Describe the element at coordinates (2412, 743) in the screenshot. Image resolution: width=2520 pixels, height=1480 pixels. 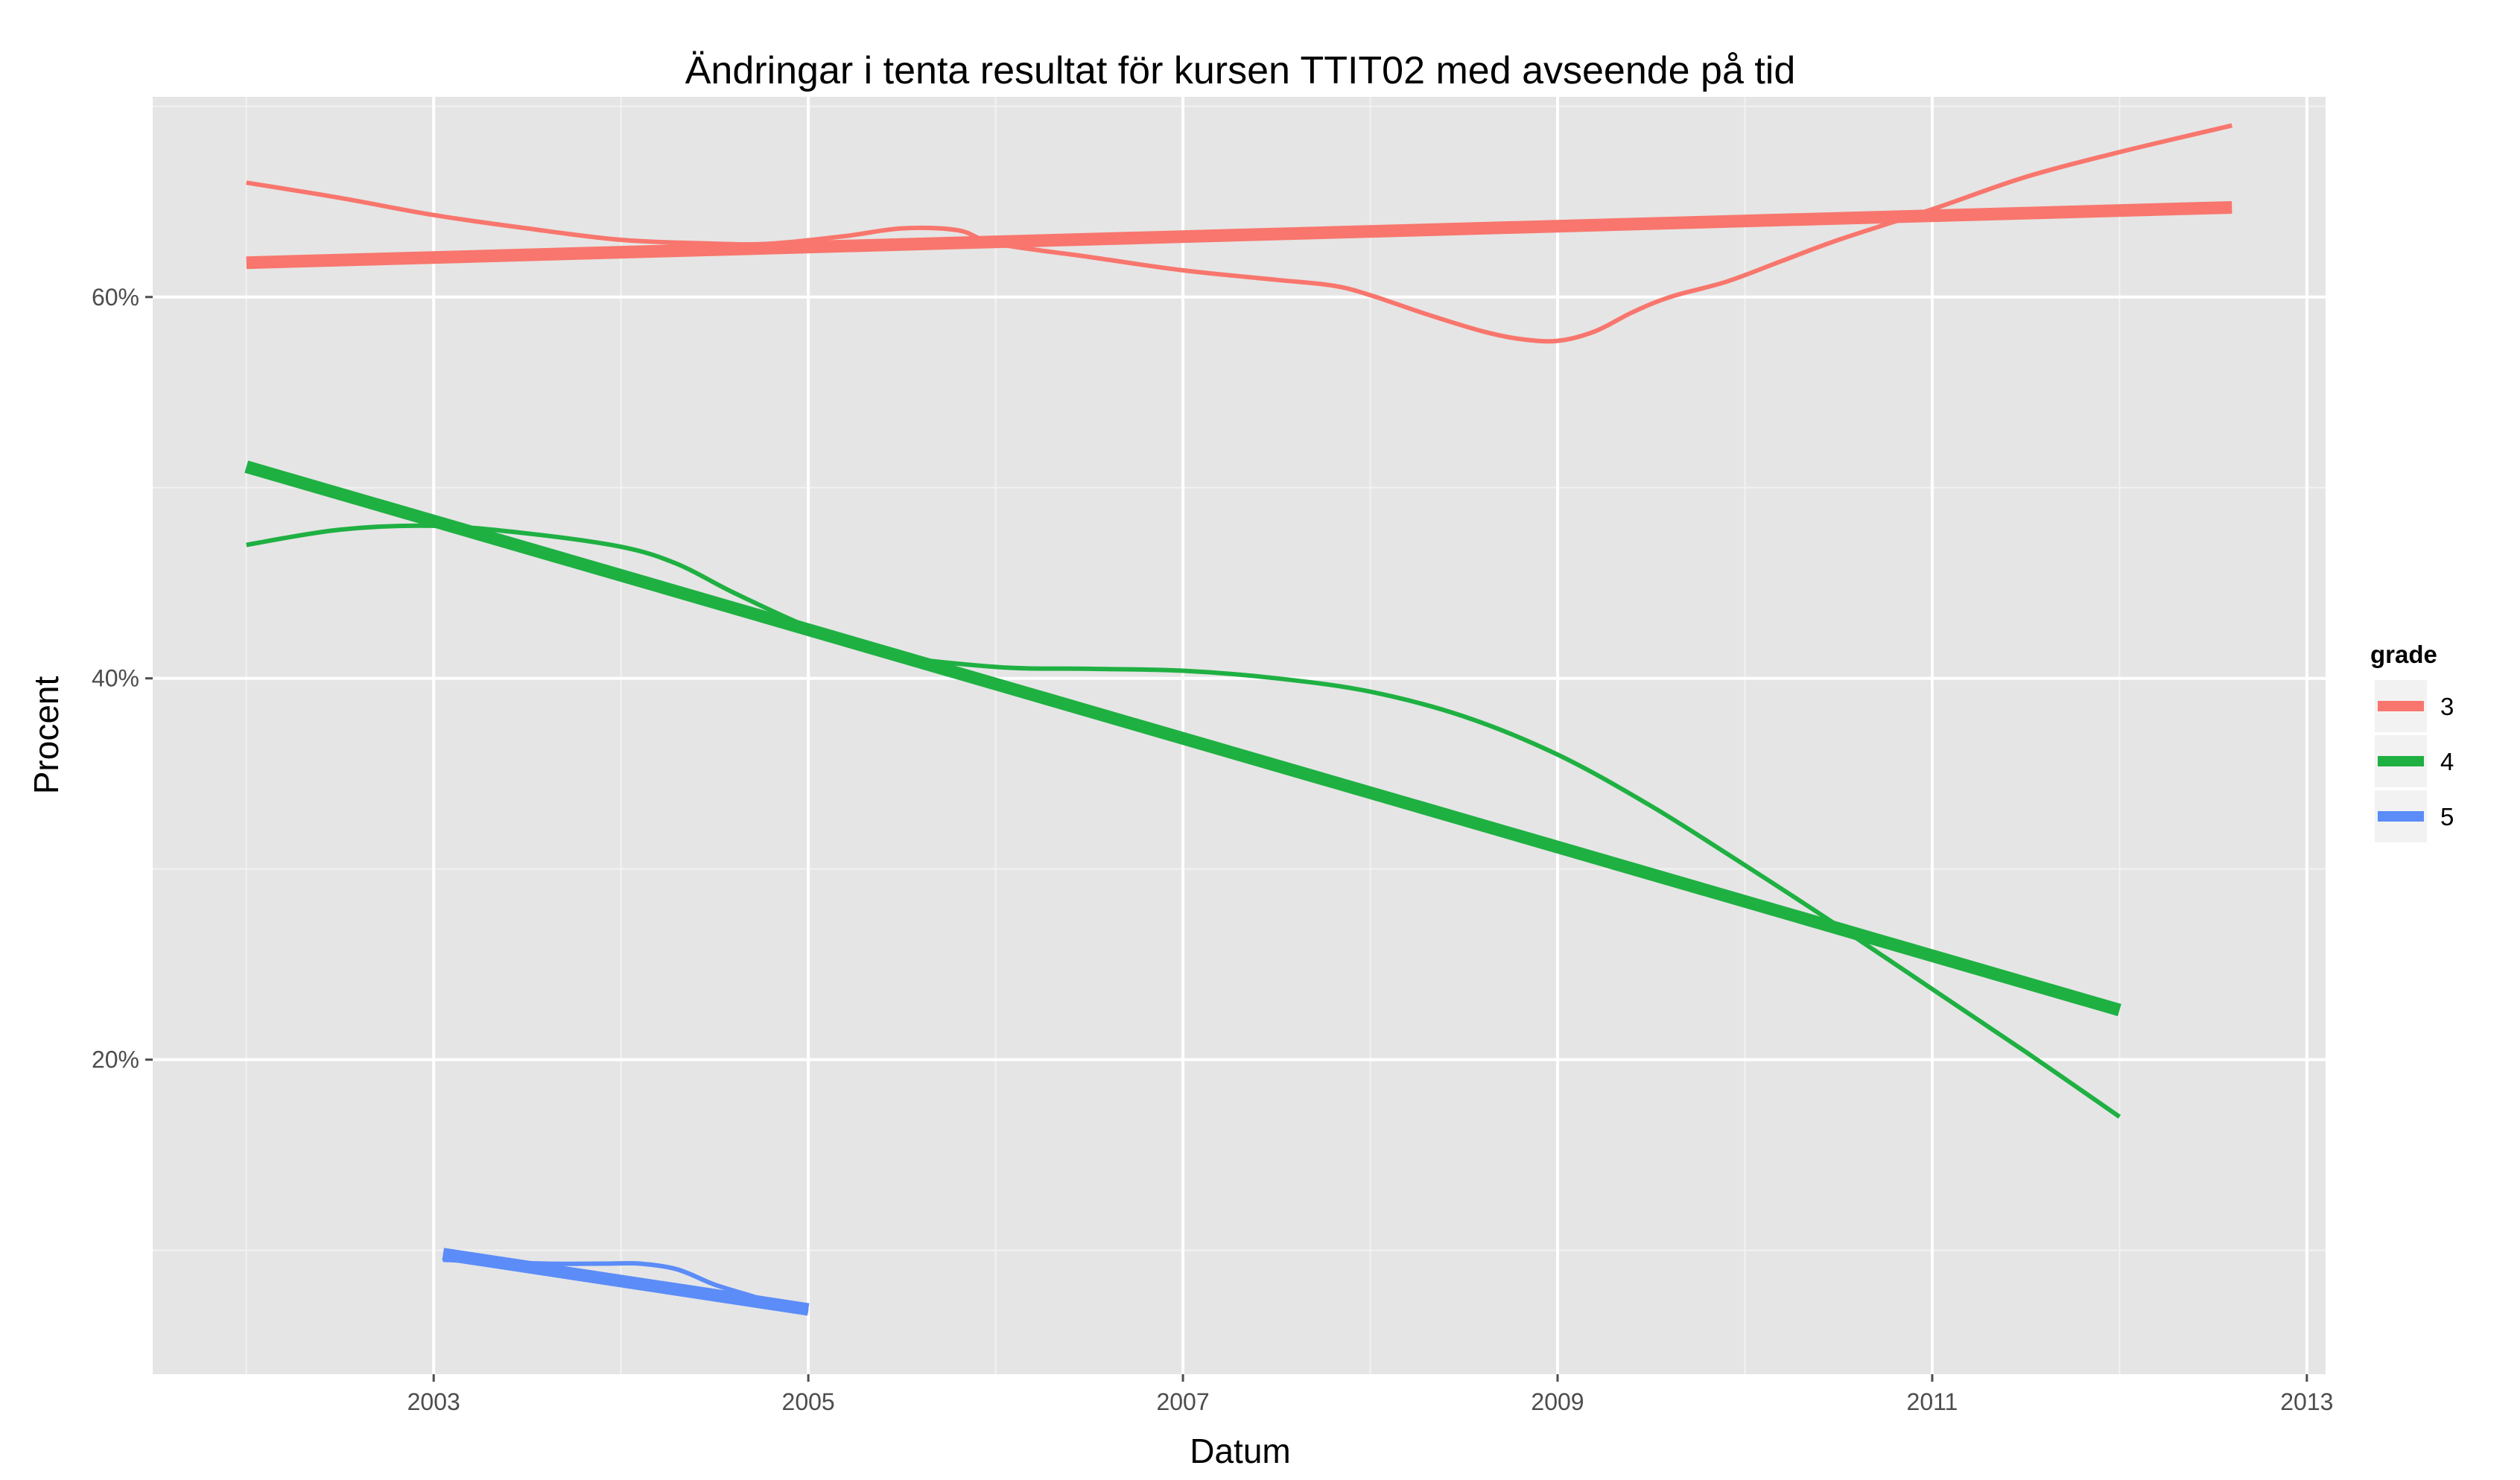
I see `legend: grade 3 4 5` at that location.